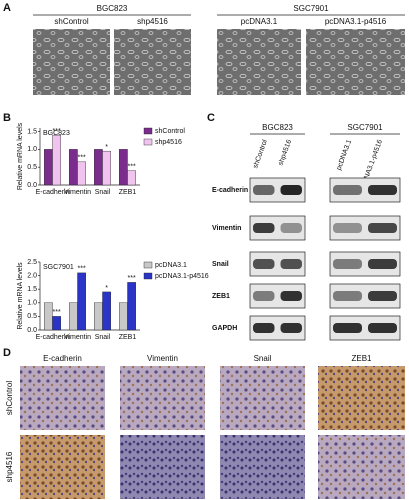 The image size is (409, 500). I want to click on panel-label: B, so click(7, 118).